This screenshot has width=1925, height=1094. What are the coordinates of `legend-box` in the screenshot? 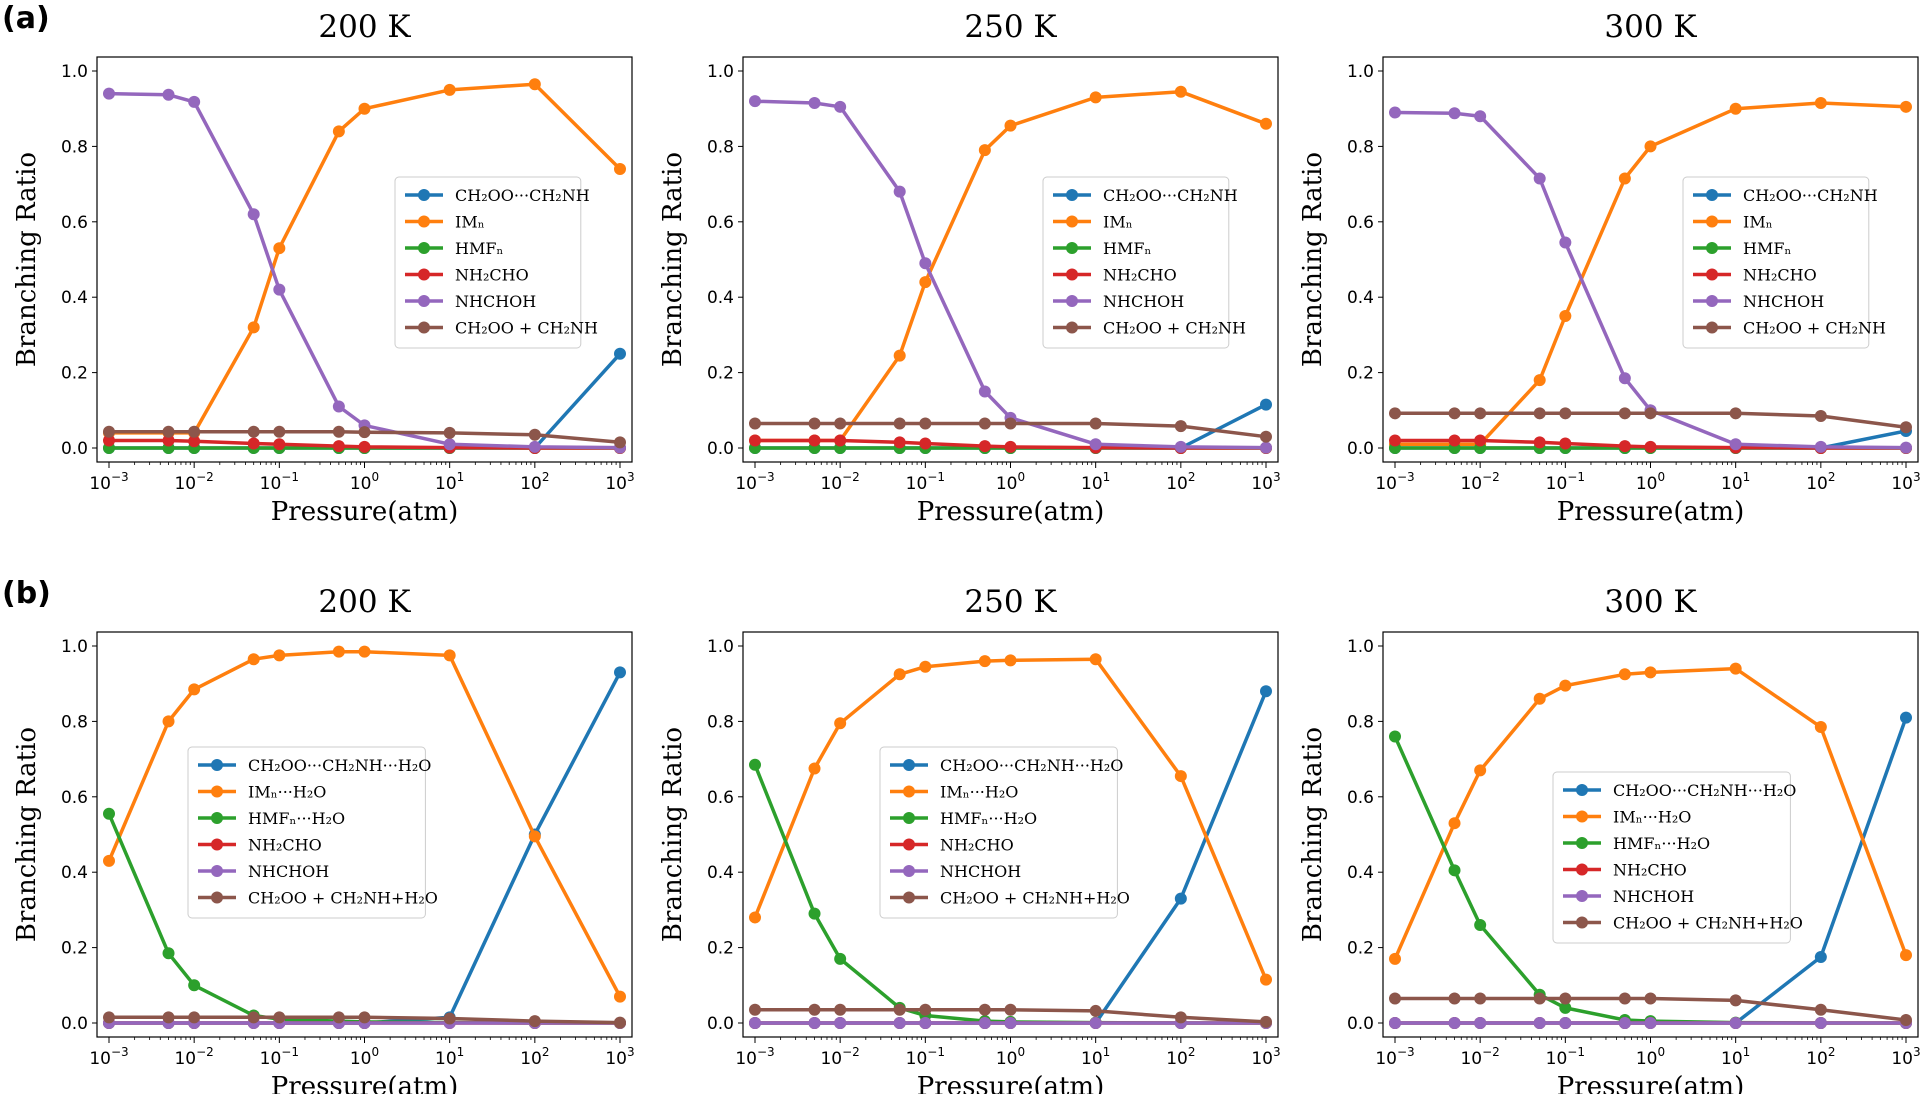 It's located at (306, 832).